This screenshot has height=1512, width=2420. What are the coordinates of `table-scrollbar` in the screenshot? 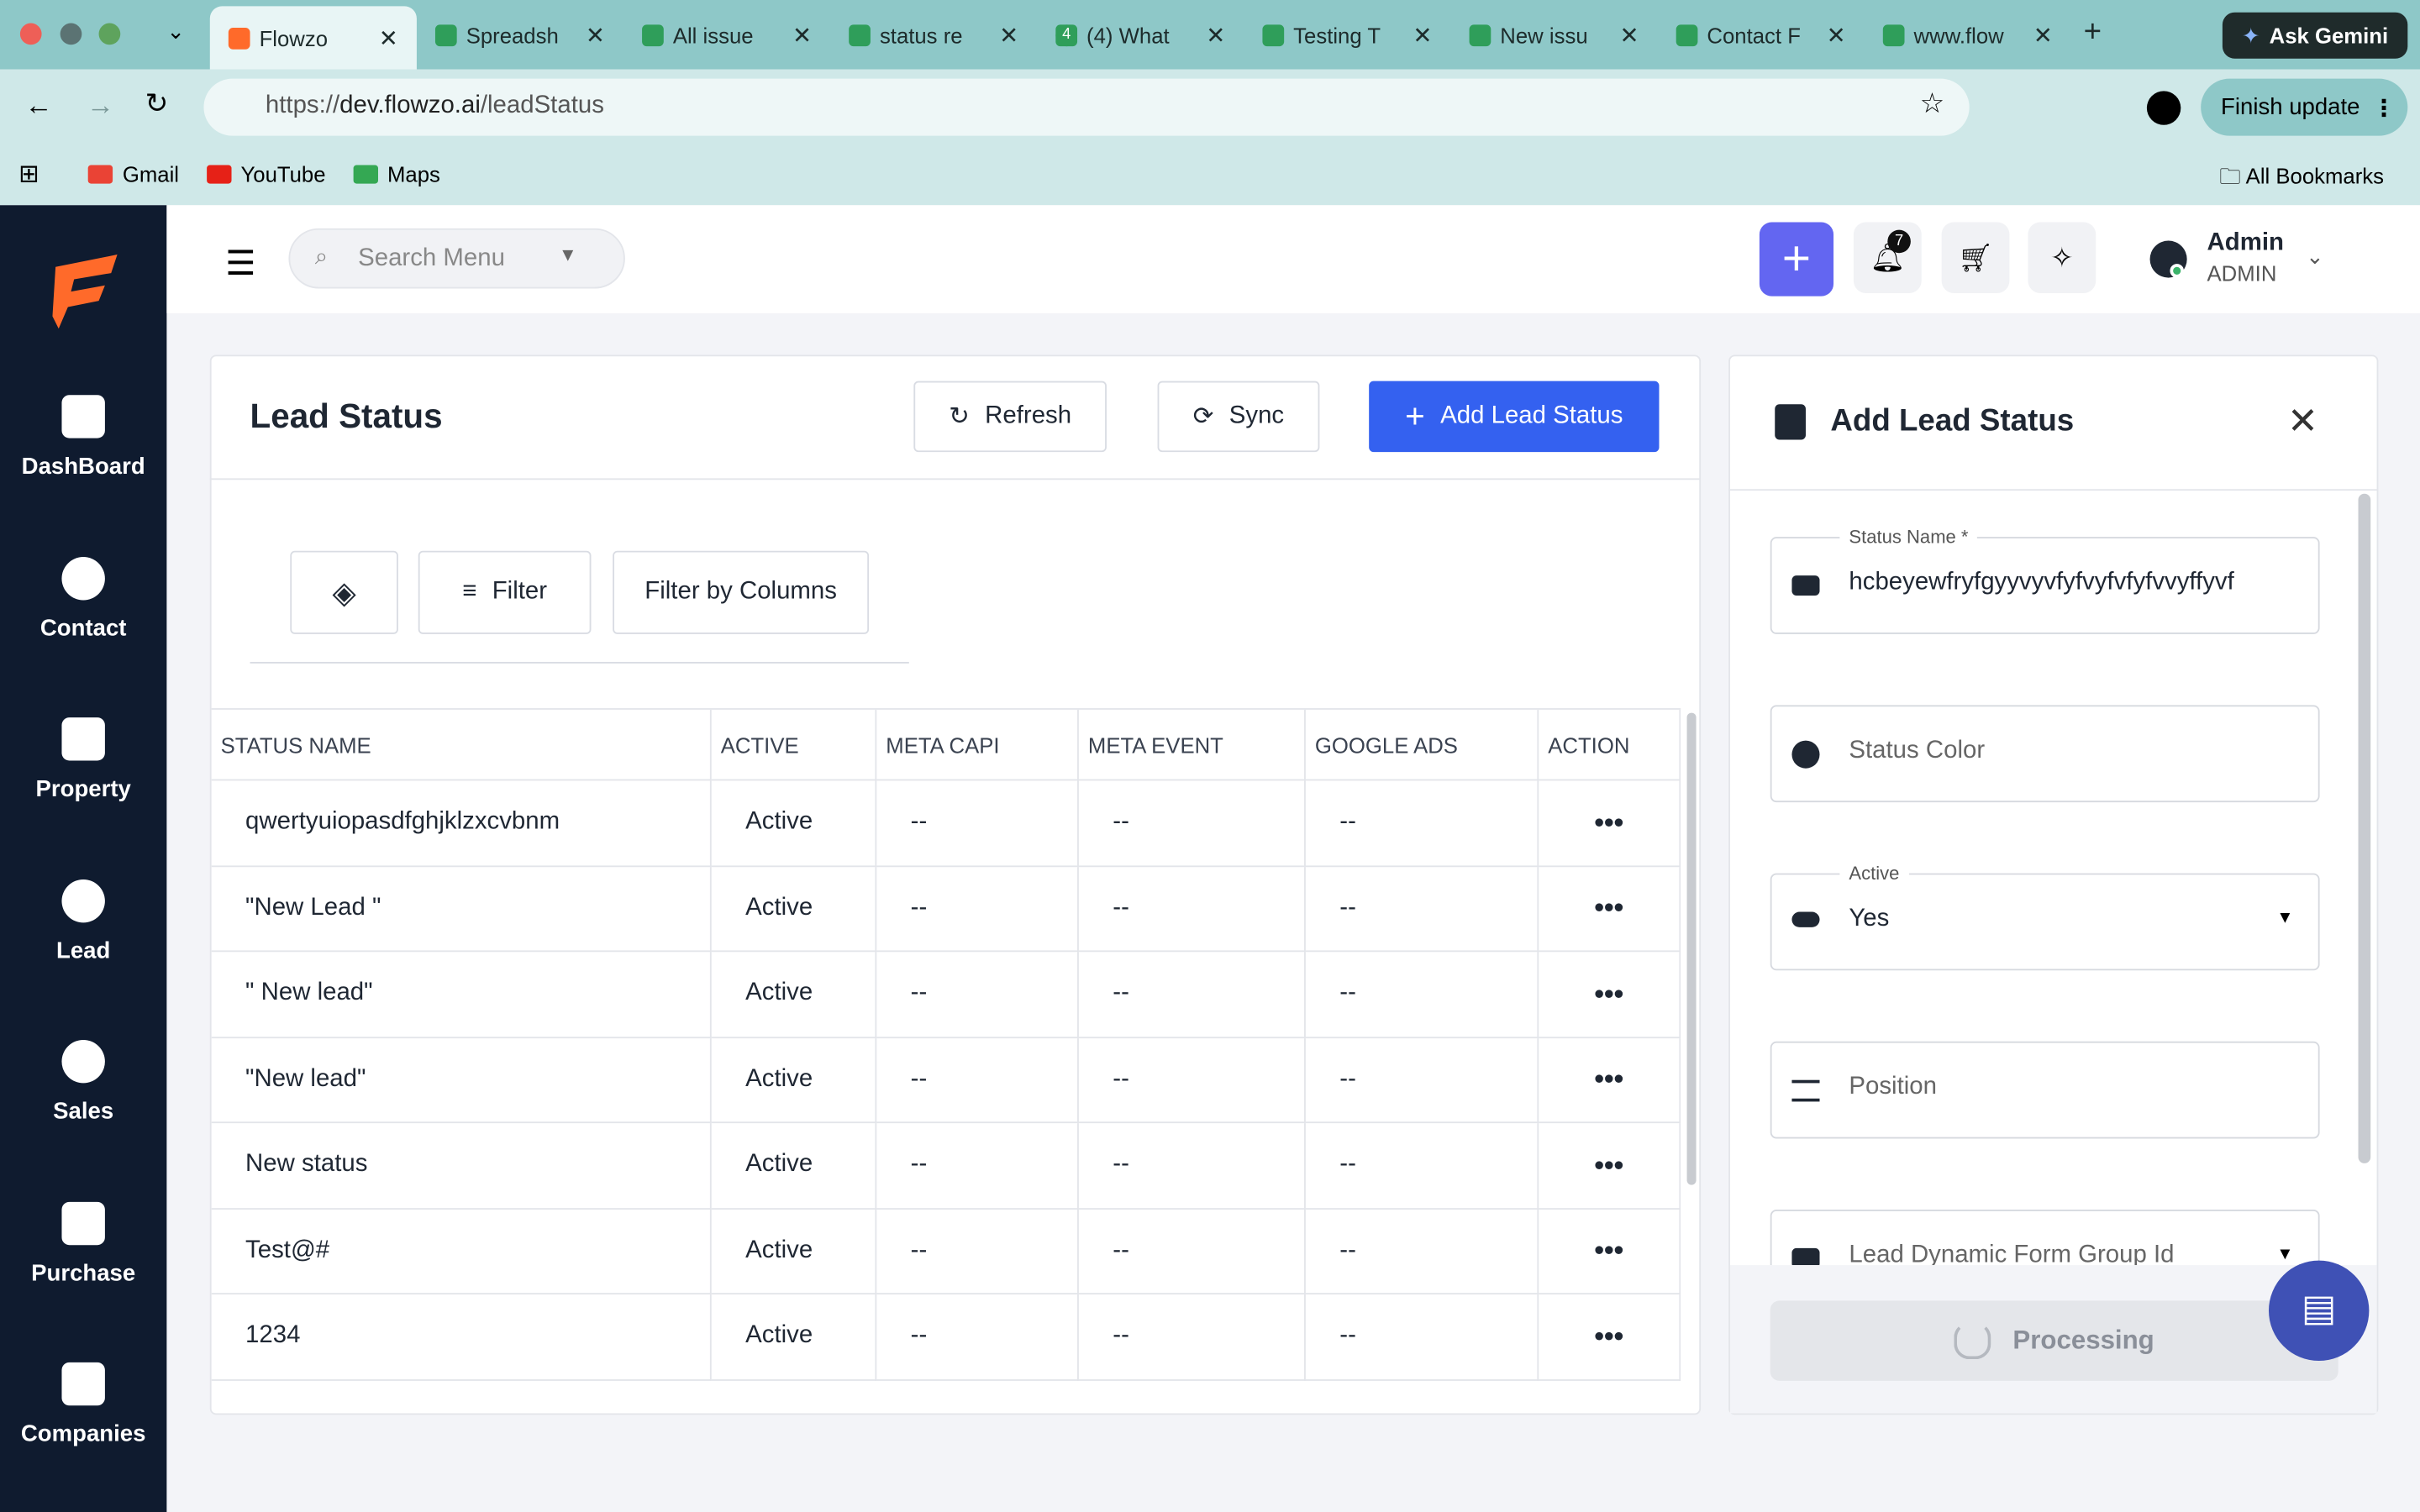 It's located at (1691, 948).